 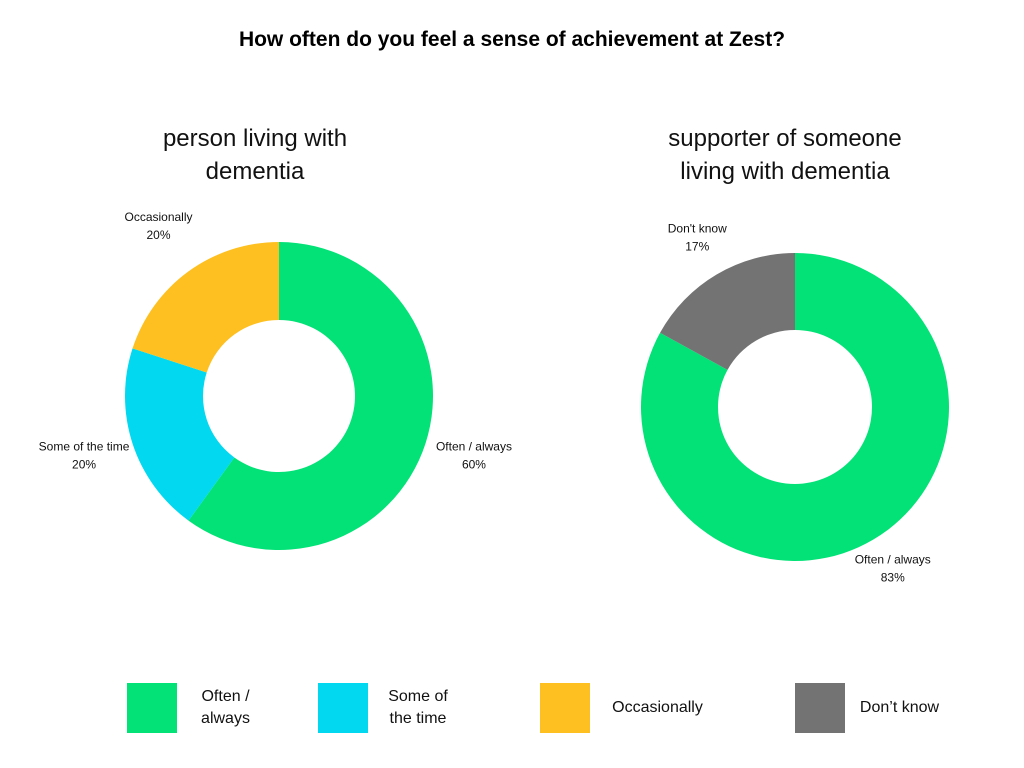 I want to click on legend-label: Often / always, so click(x=225, y=707).